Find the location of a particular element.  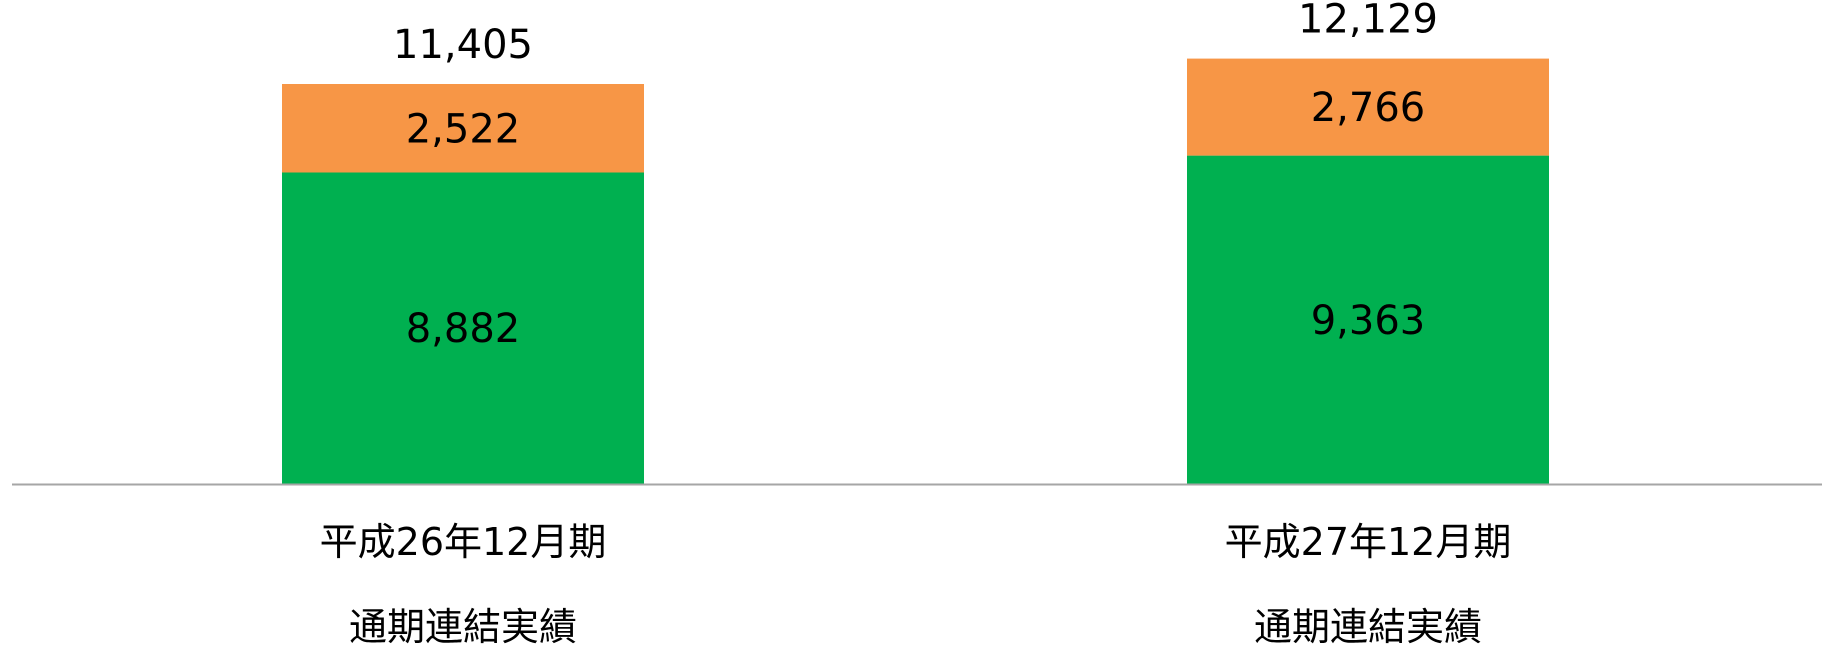

category-label-1-line-1: 平成26年12月期 is located at coordinates (463, 542).